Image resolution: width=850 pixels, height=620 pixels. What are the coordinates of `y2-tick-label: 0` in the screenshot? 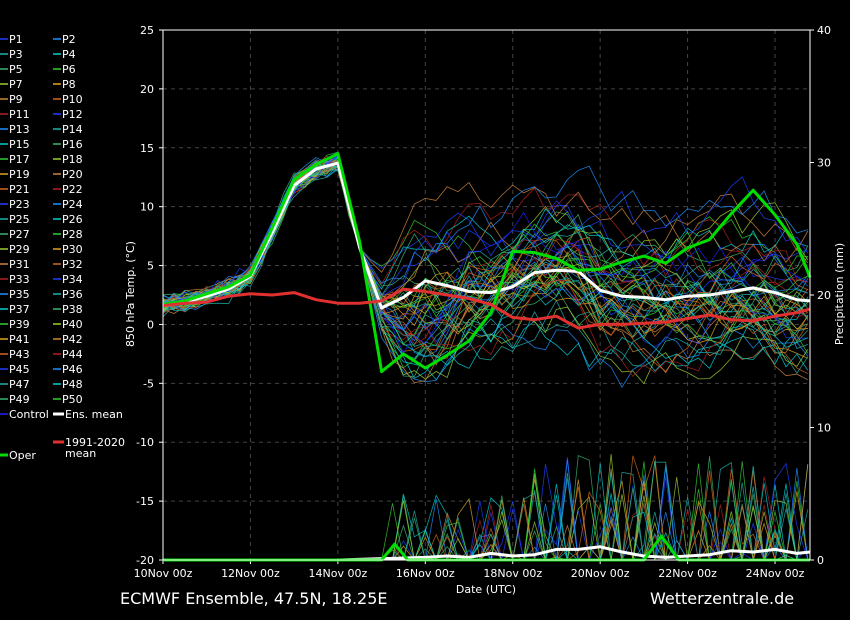 It's located at (820, 560).